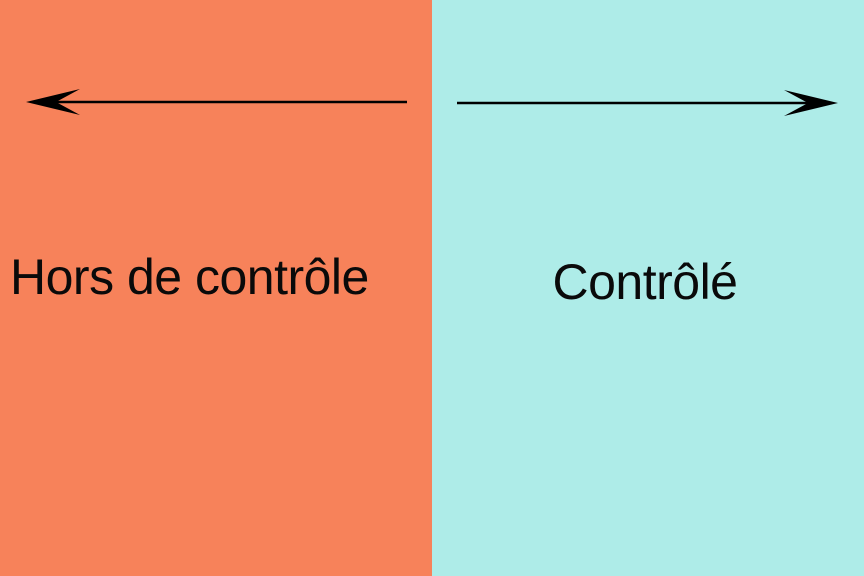 The width and height of the screenshot is (864, 576). Describe the element at coordinates (645, 282) in the screenshot. I see `controlled-label: Contrôlé` at that location.